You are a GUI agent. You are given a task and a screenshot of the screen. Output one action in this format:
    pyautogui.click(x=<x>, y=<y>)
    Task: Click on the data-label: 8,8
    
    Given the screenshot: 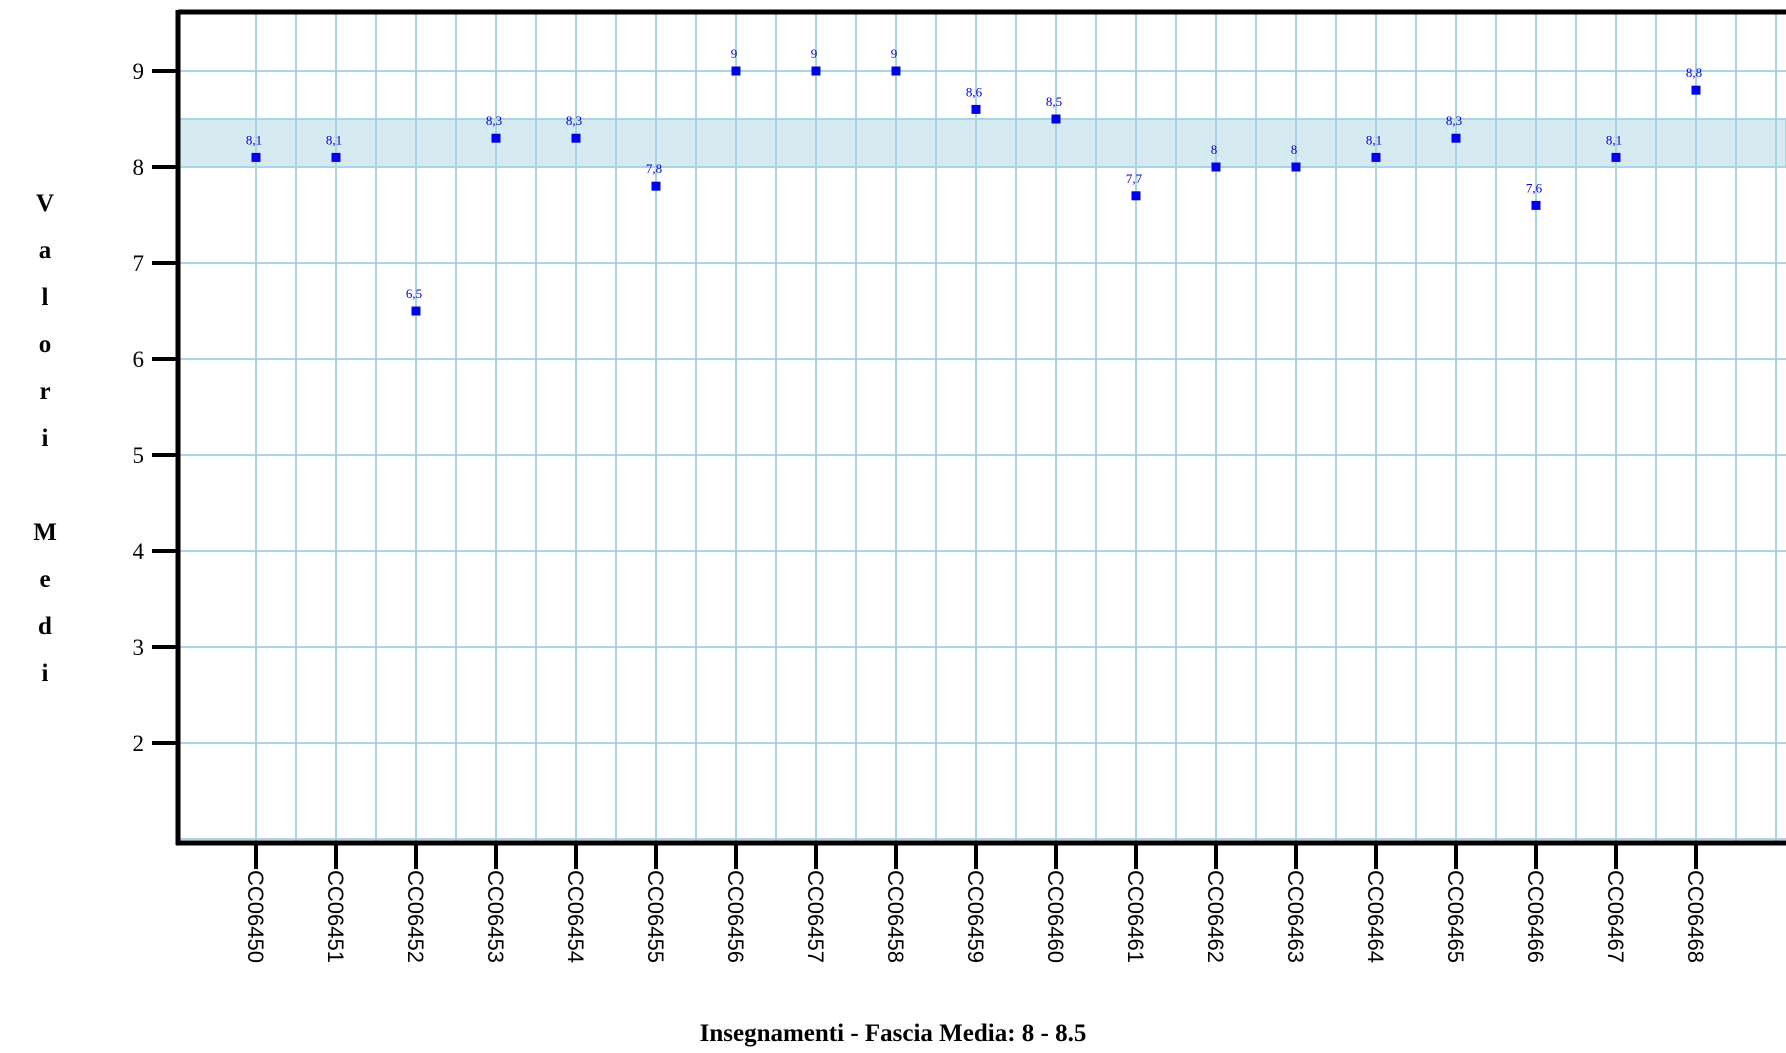 What is the action you would take?
    pyautogui.click(x=1694, y=72)
    